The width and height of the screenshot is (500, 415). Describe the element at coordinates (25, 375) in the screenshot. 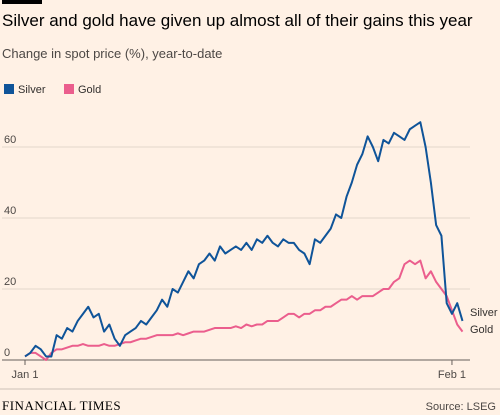

I see `x-tick-label: Jan 1` at that location.